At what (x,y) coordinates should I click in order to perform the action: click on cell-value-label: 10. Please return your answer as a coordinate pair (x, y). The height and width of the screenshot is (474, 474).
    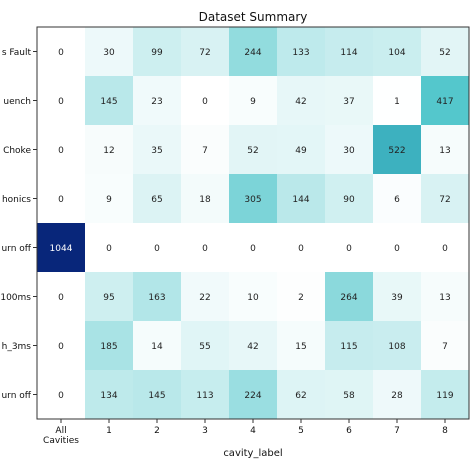
    Looking at the image, I should click on (253, 298).